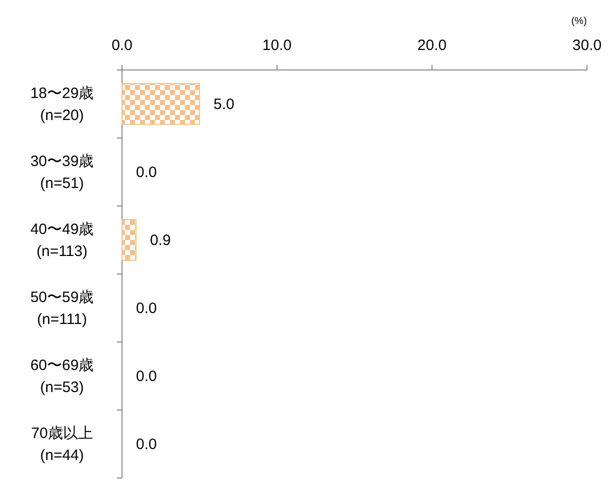  What do you see at coordinates (277, 45) in the screenshot?
I see `x-tick-label: 10.0` at bounding box center [277, 45].